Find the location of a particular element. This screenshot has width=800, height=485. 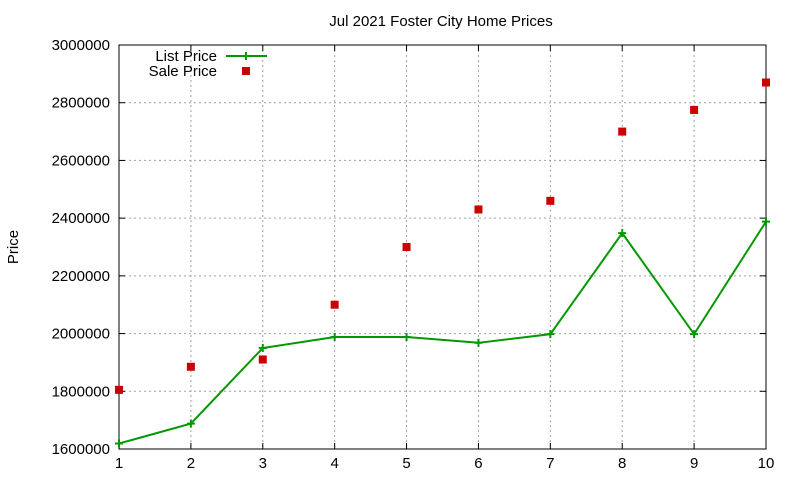

x-tick-label: 2 is located at coordinates (191, 463).